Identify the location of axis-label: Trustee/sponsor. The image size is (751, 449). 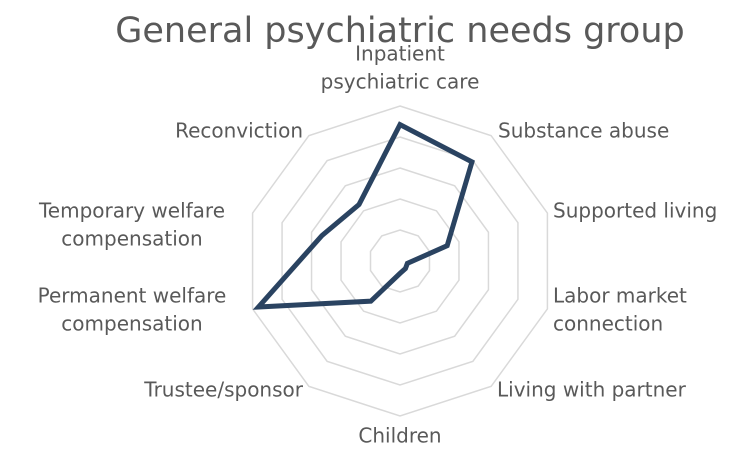
(223, 390).